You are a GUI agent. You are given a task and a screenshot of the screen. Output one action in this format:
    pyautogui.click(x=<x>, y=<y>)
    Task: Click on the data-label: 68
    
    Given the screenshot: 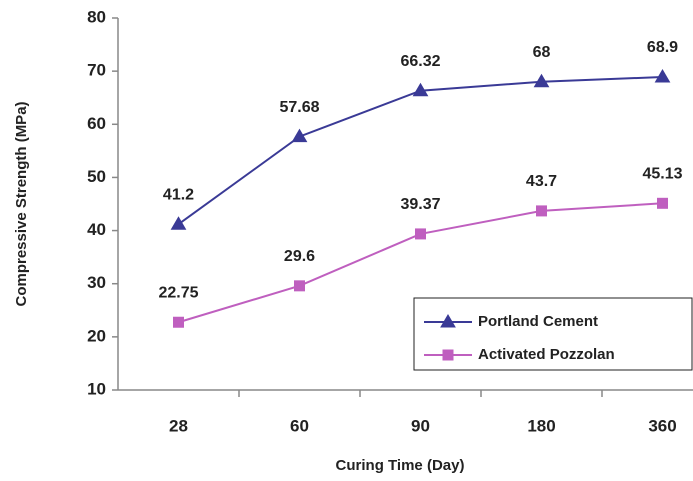 What is the action you would take?
    pyautogui.click(x=542, y=52)
    